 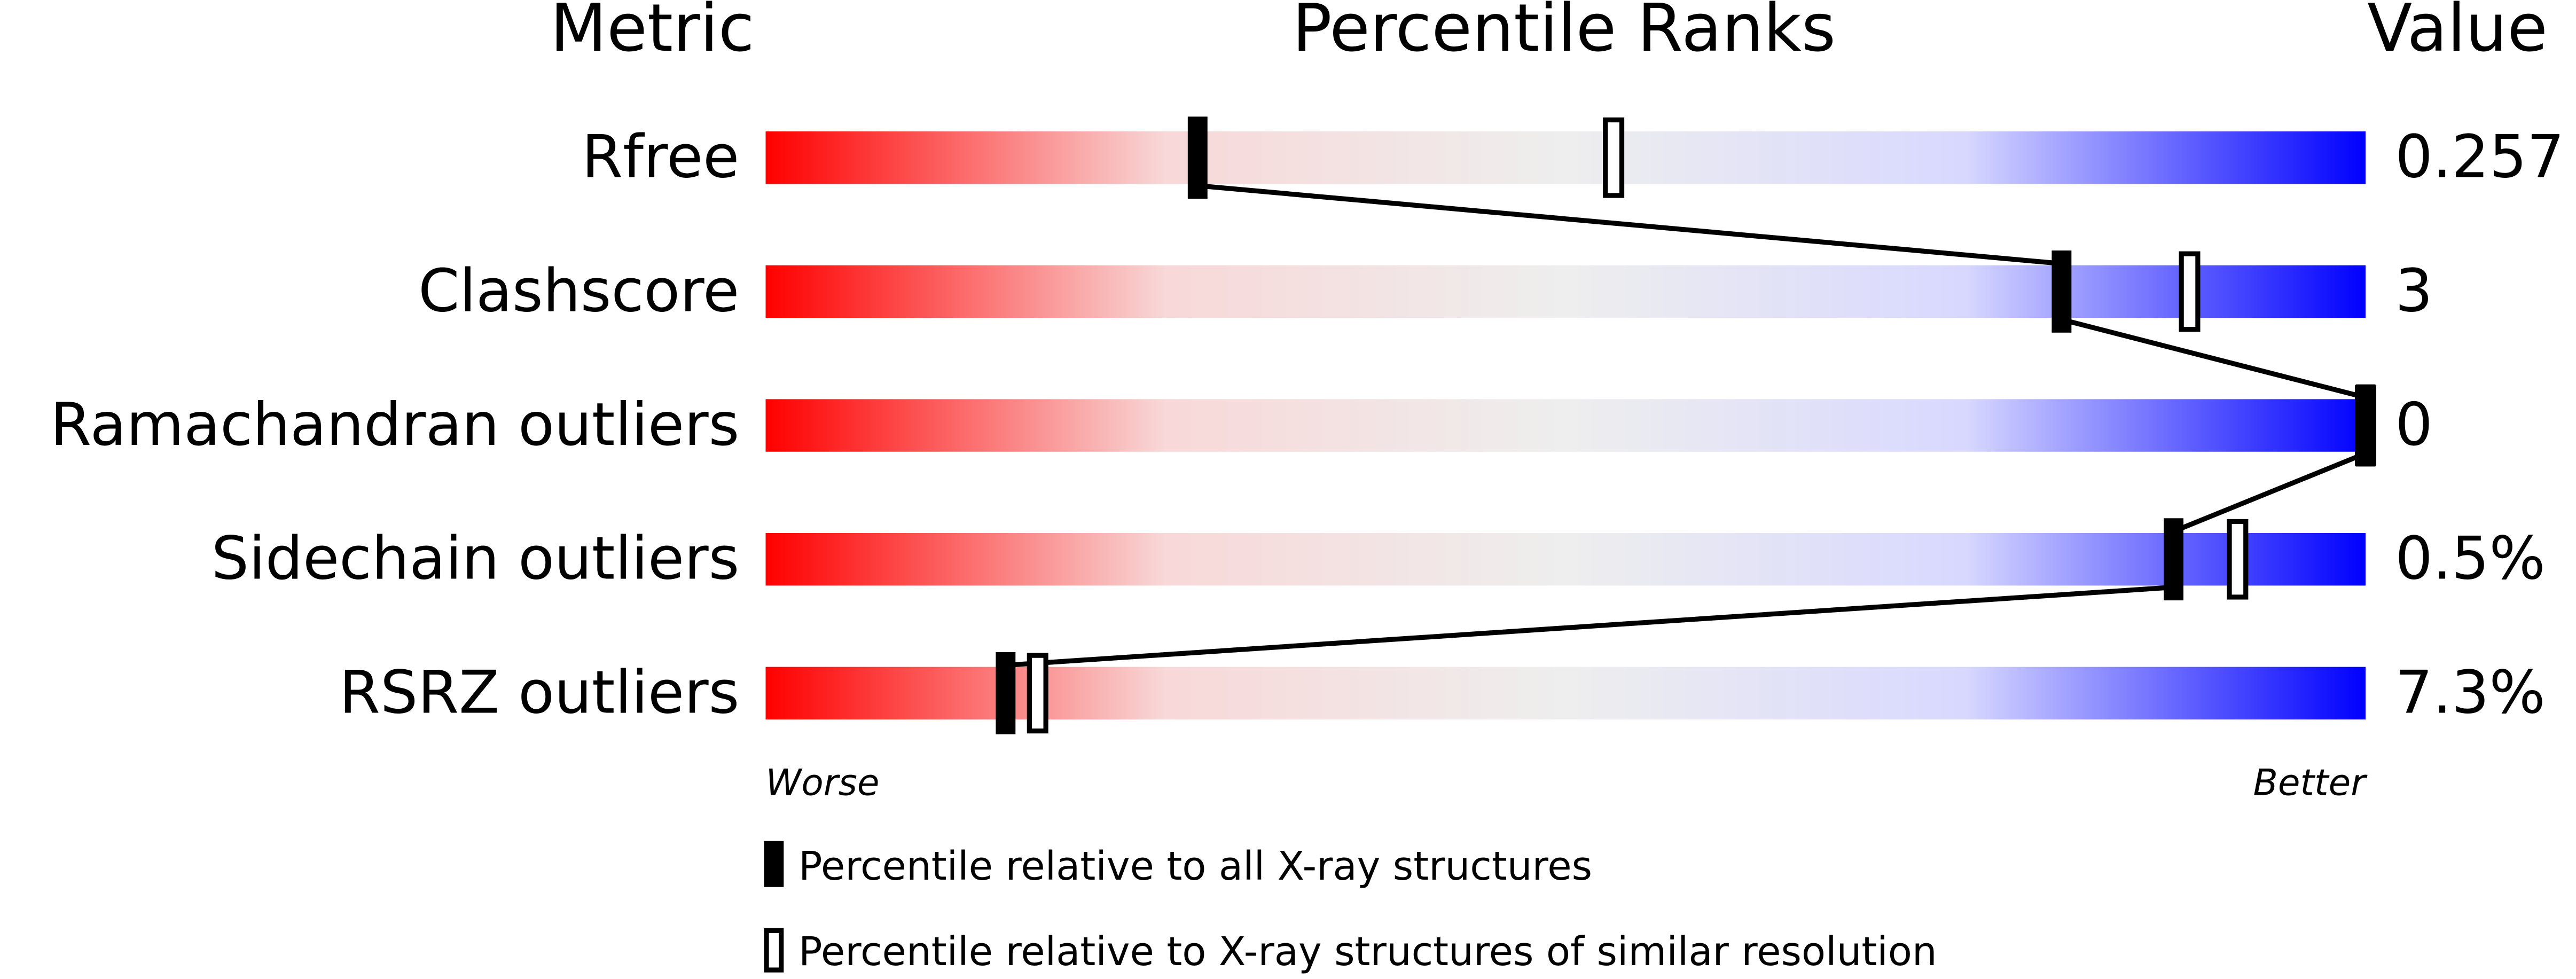 I want to click on metric-value: 0.257, so click(x=2479, y=157).